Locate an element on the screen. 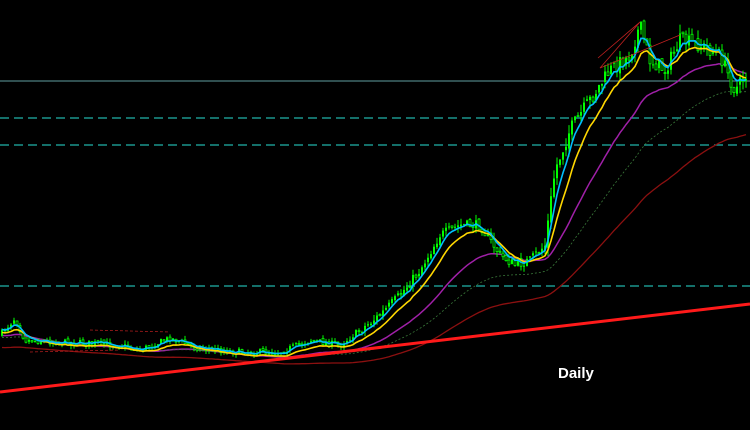 The width and height of the screenshot is (750, 430). timeframe-label: Daily is located at coordinates (576, 373).